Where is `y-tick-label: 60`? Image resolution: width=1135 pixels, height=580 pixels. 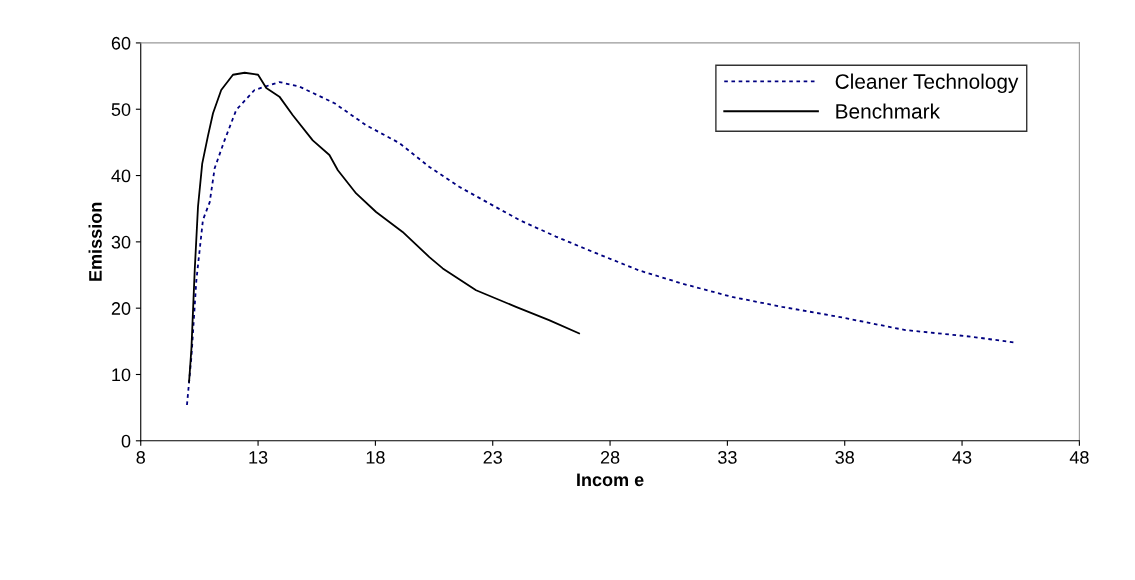
y-tick-label: 60 is located at coordinates (121, 43).